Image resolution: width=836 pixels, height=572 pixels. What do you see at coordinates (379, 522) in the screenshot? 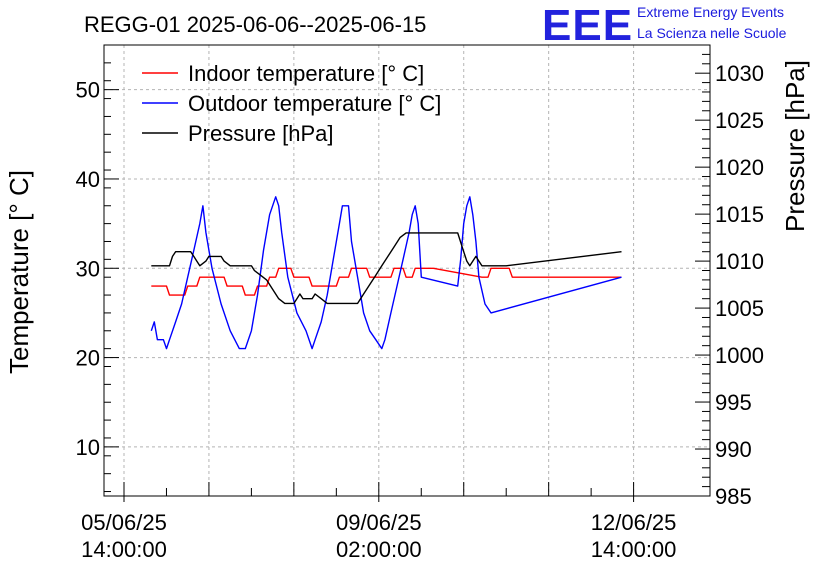
I see `x-tick-label-date: 09/06/25` at bounding box center [379, 522].